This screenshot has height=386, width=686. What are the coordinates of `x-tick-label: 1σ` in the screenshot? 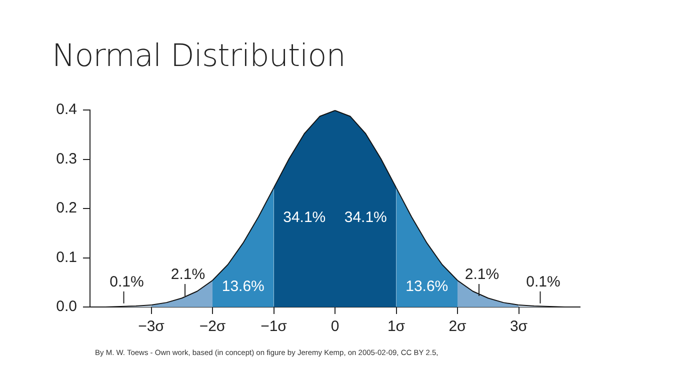 It's located at (396, 327).